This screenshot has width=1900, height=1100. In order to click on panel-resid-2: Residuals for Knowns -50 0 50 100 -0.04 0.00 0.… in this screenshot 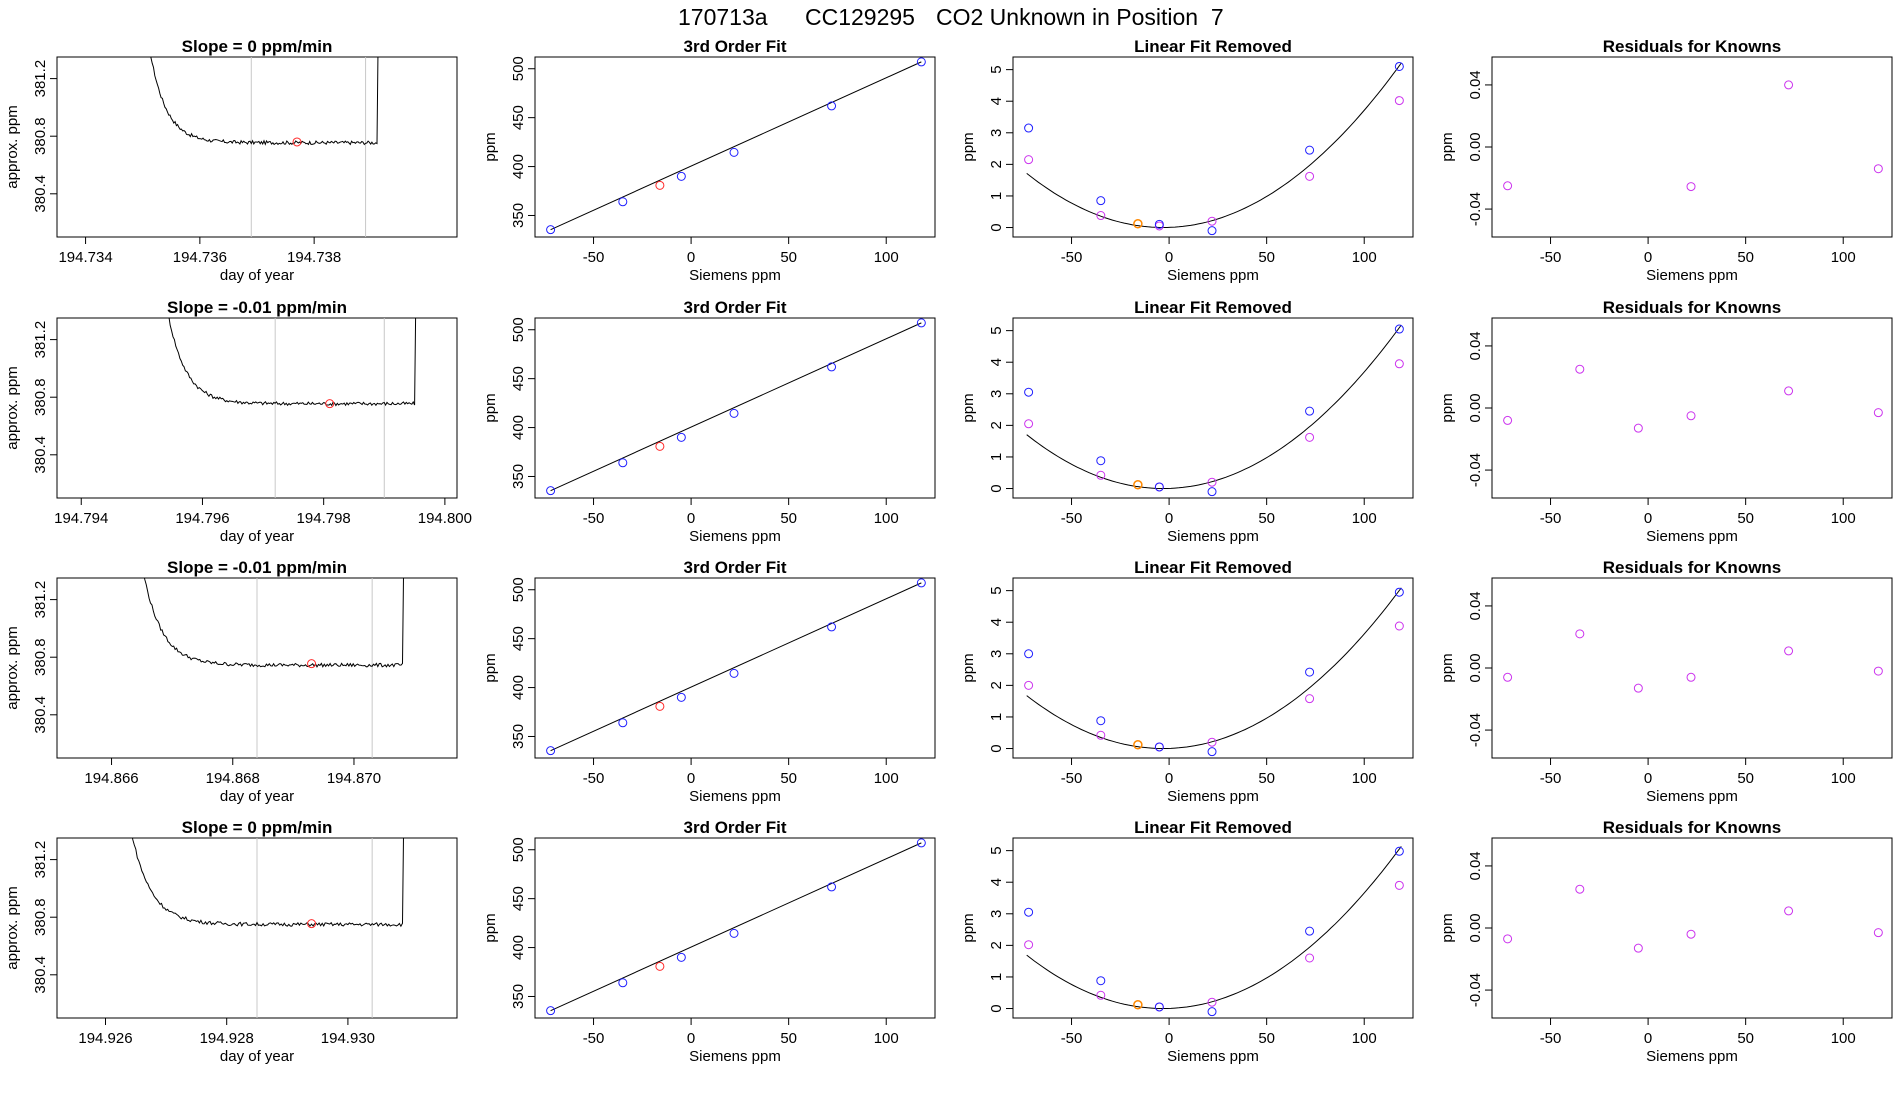, I will do `click(1666, 421)`.